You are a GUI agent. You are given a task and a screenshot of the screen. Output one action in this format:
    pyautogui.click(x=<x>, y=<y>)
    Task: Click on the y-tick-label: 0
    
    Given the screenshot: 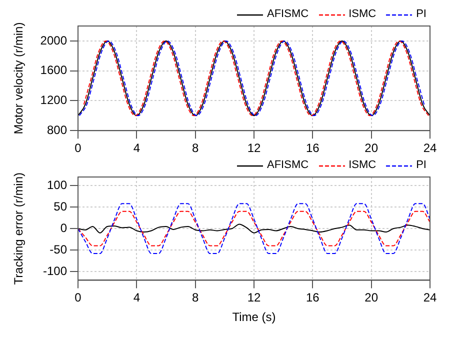 What is the action you would take?
    pyautogui.click(x=64, y=227)
    